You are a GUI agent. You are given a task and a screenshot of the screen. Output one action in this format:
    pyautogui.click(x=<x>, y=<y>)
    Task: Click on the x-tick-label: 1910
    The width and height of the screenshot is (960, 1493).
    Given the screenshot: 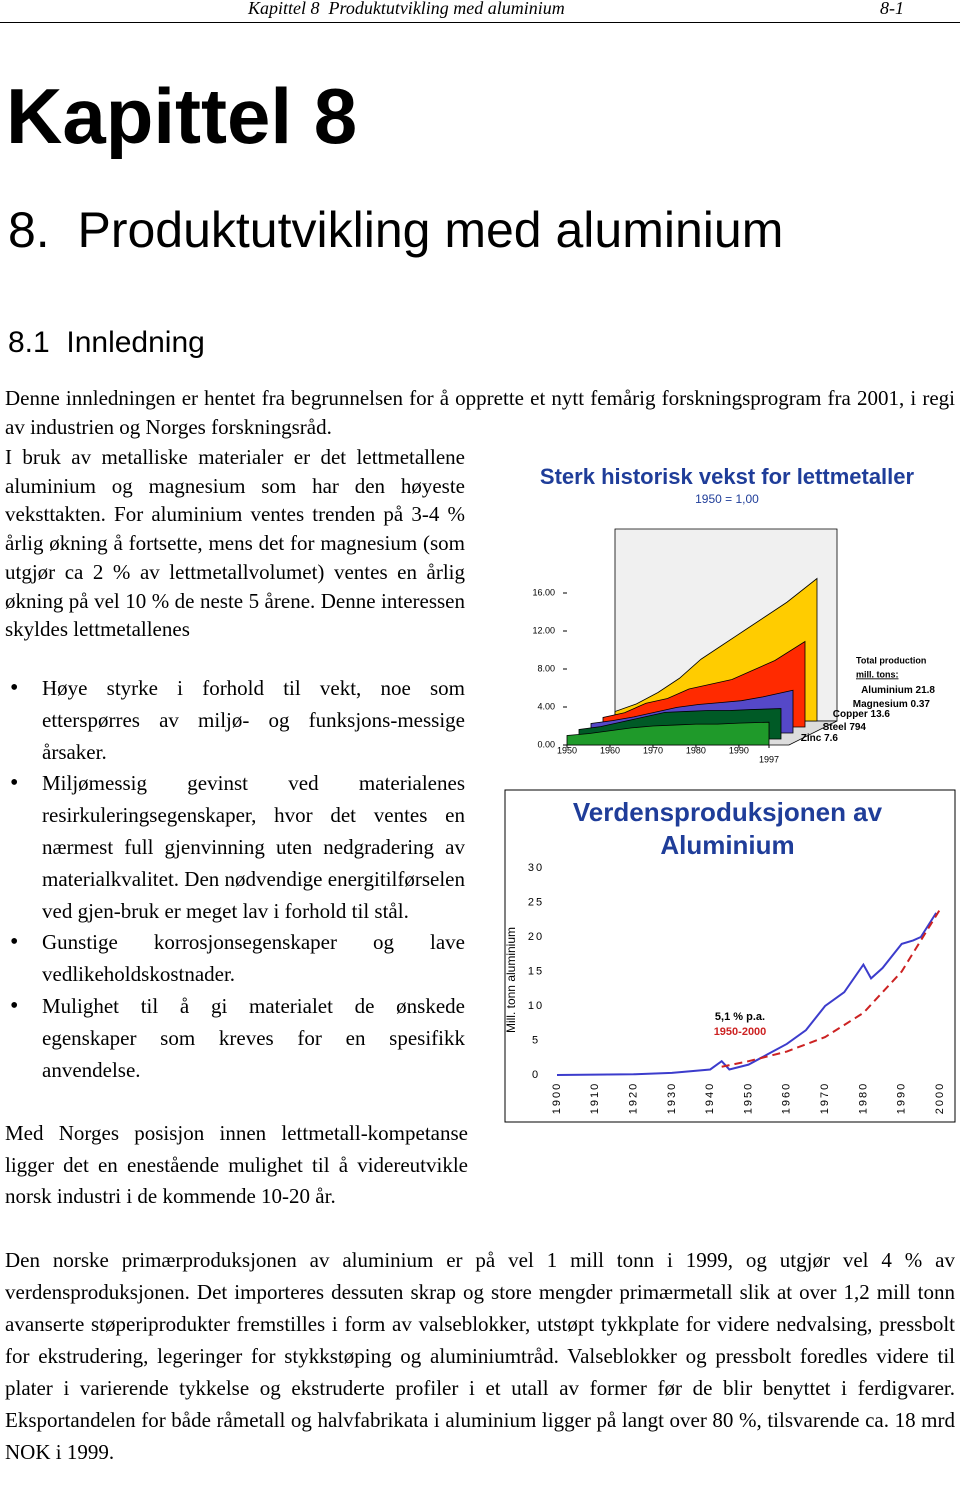 What is the action you would take?
    pyautogui.click(x=595, y=1098)
    